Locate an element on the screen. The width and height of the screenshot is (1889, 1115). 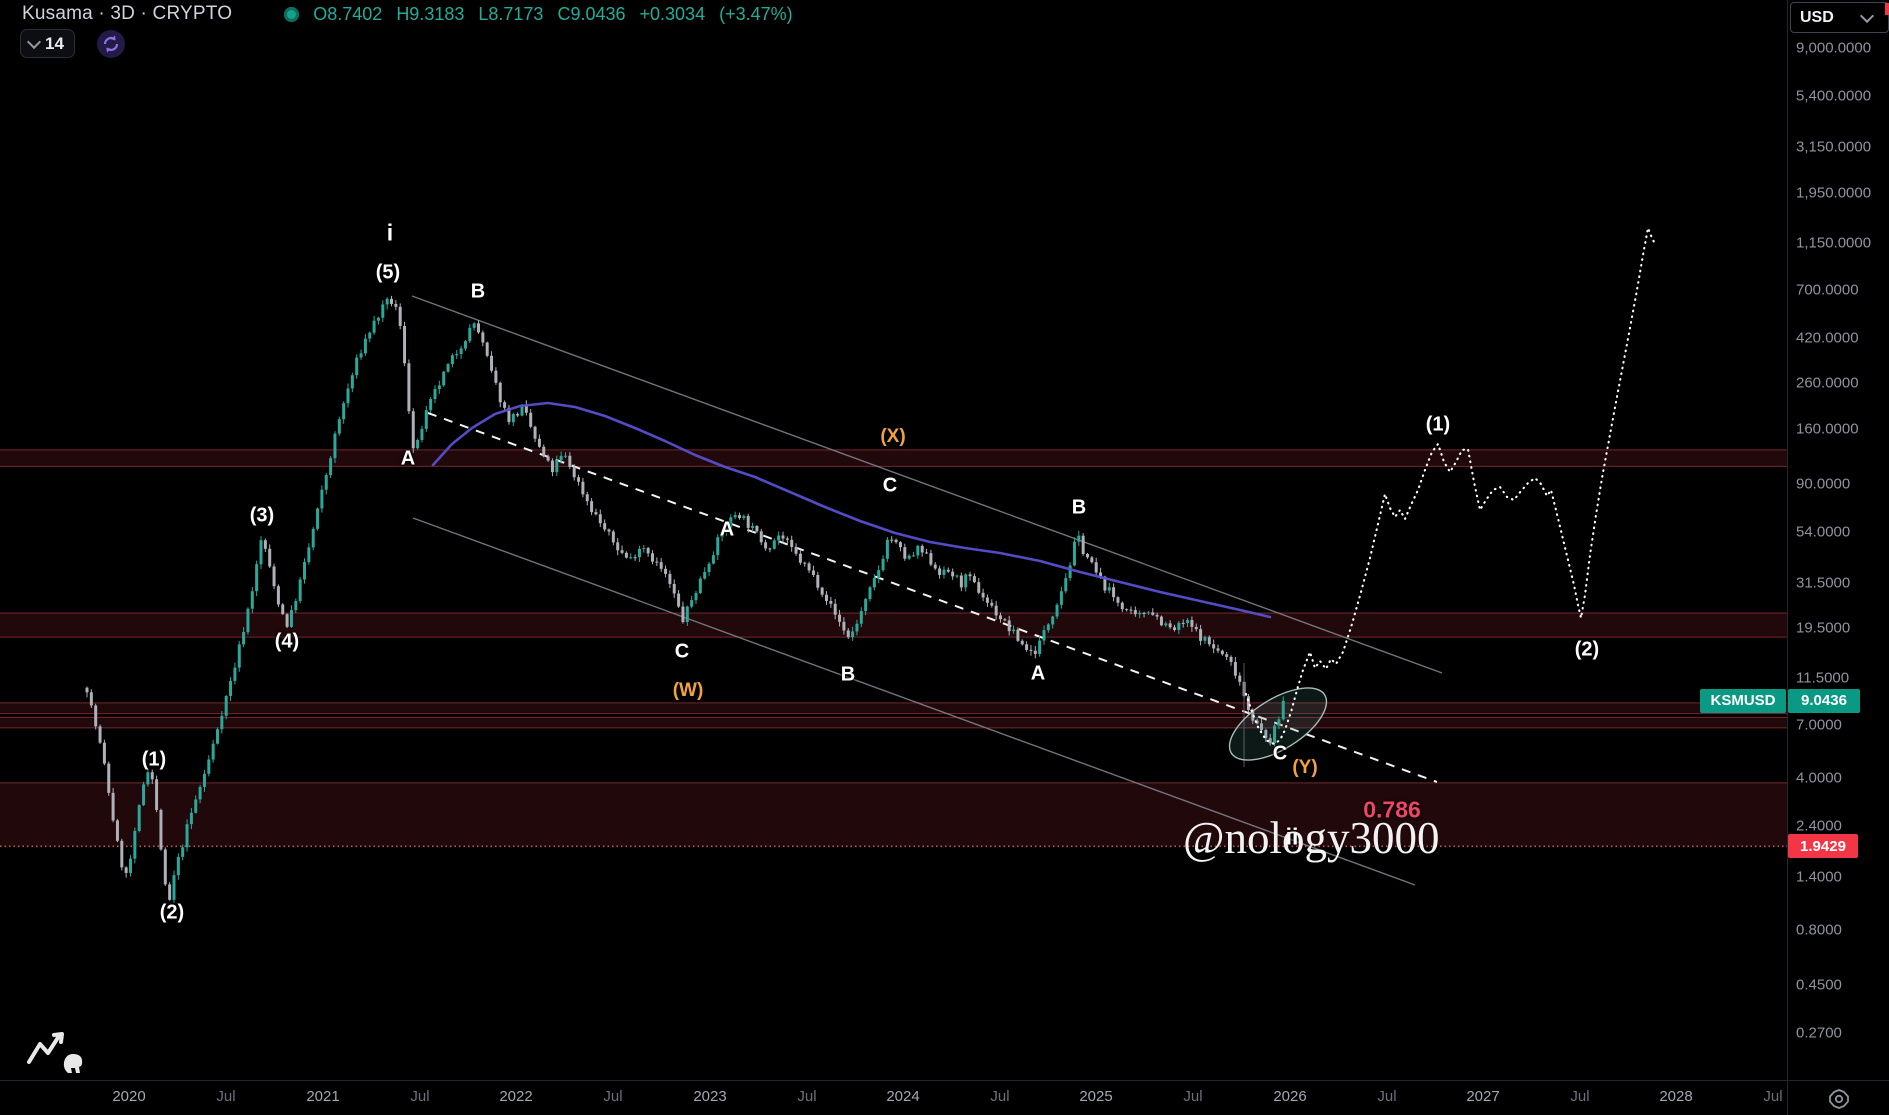
price-tick: 19.5000 is located at coordinates (1823, 628).